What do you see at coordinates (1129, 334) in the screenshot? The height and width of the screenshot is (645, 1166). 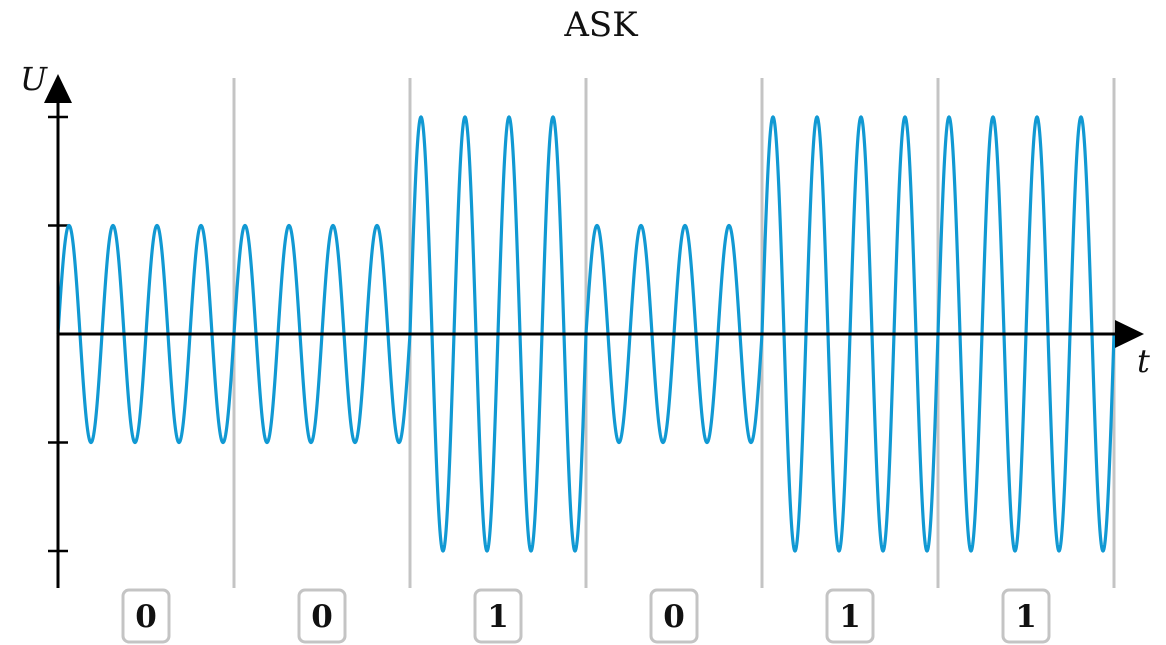 I see `x-axis-arrowhead` at bounding box center [1129, 334].